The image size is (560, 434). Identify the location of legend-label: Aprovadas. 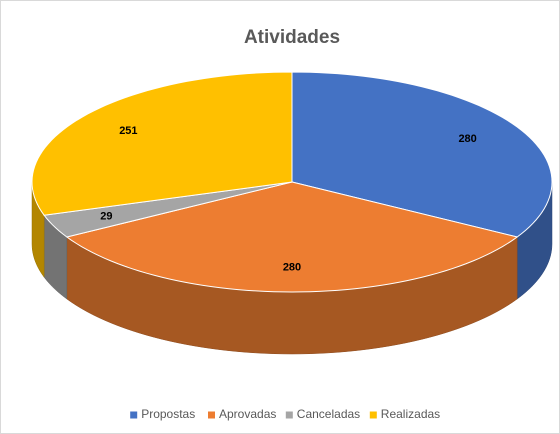
(247, 414).